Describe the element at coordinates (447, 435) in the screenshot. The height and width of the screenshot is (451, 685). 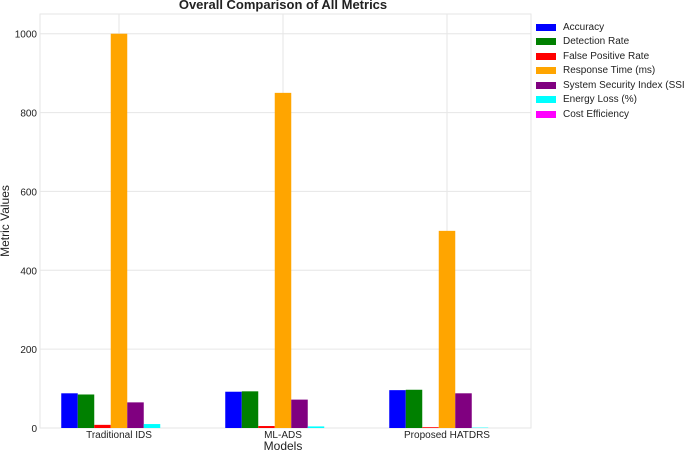
I see `x-tick-label: Proposed HATDRS` at that location.